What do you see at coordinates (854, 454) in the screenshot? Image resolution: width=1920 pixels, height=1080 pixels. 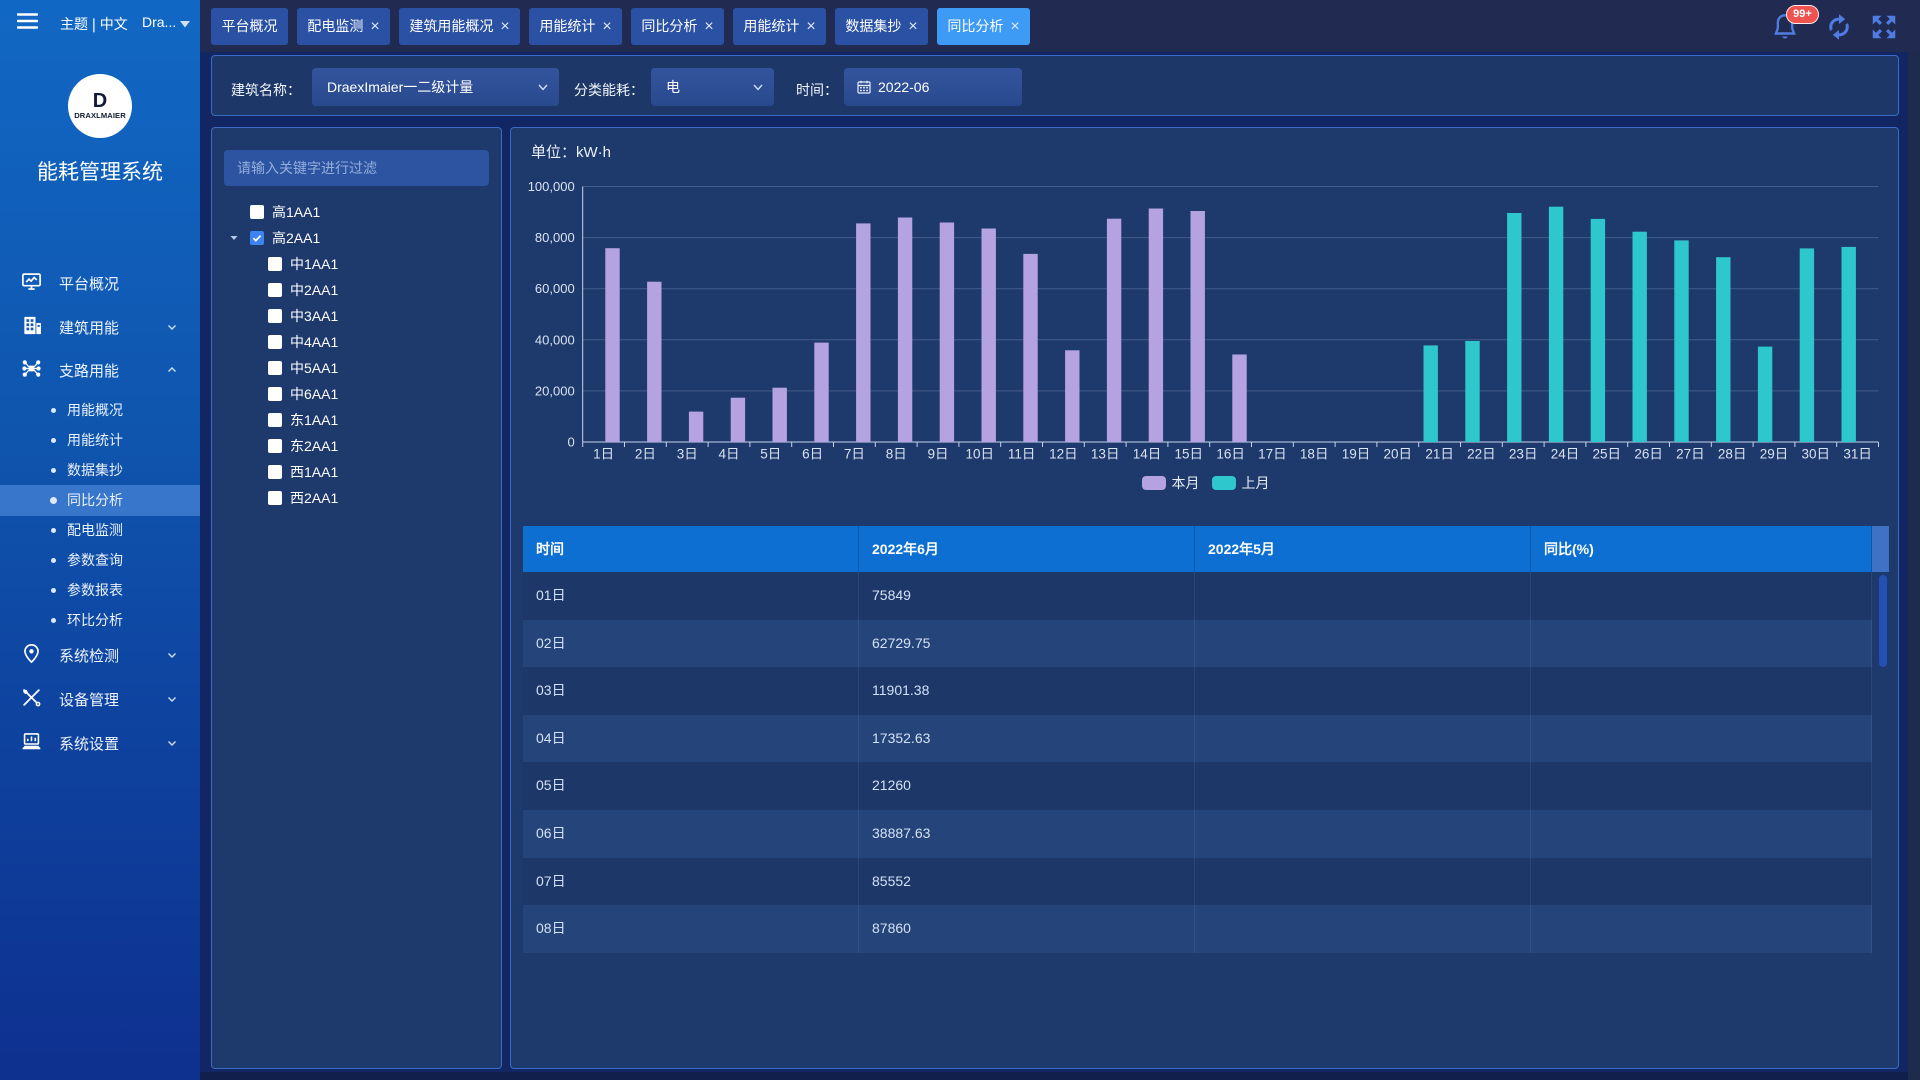 I see `svg-text: 7日` at bounding box center [854, 454].